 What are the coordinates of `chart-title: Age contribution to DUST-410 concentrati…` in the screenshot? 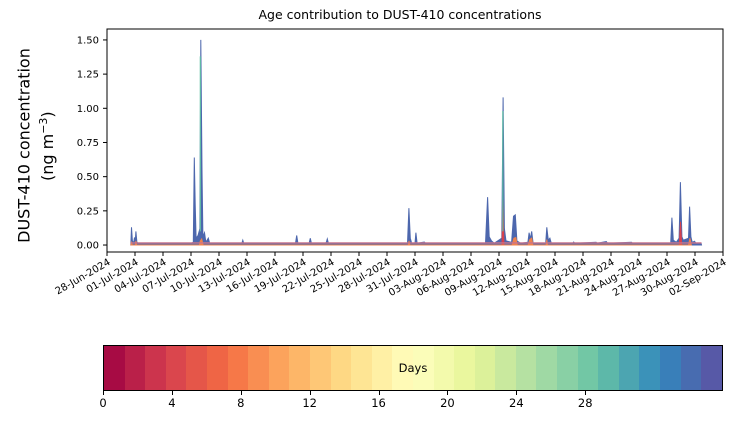 It's located at (400, 14).